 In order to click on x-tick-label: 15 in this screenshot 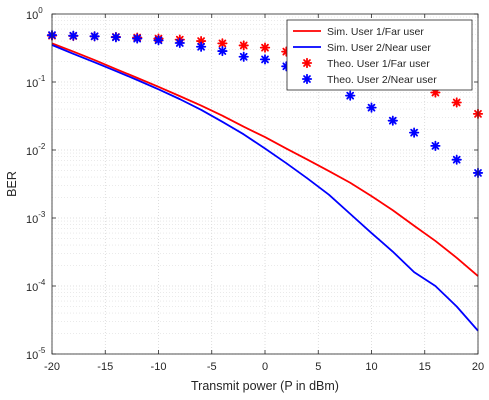, I will do `click(425, 367)`.